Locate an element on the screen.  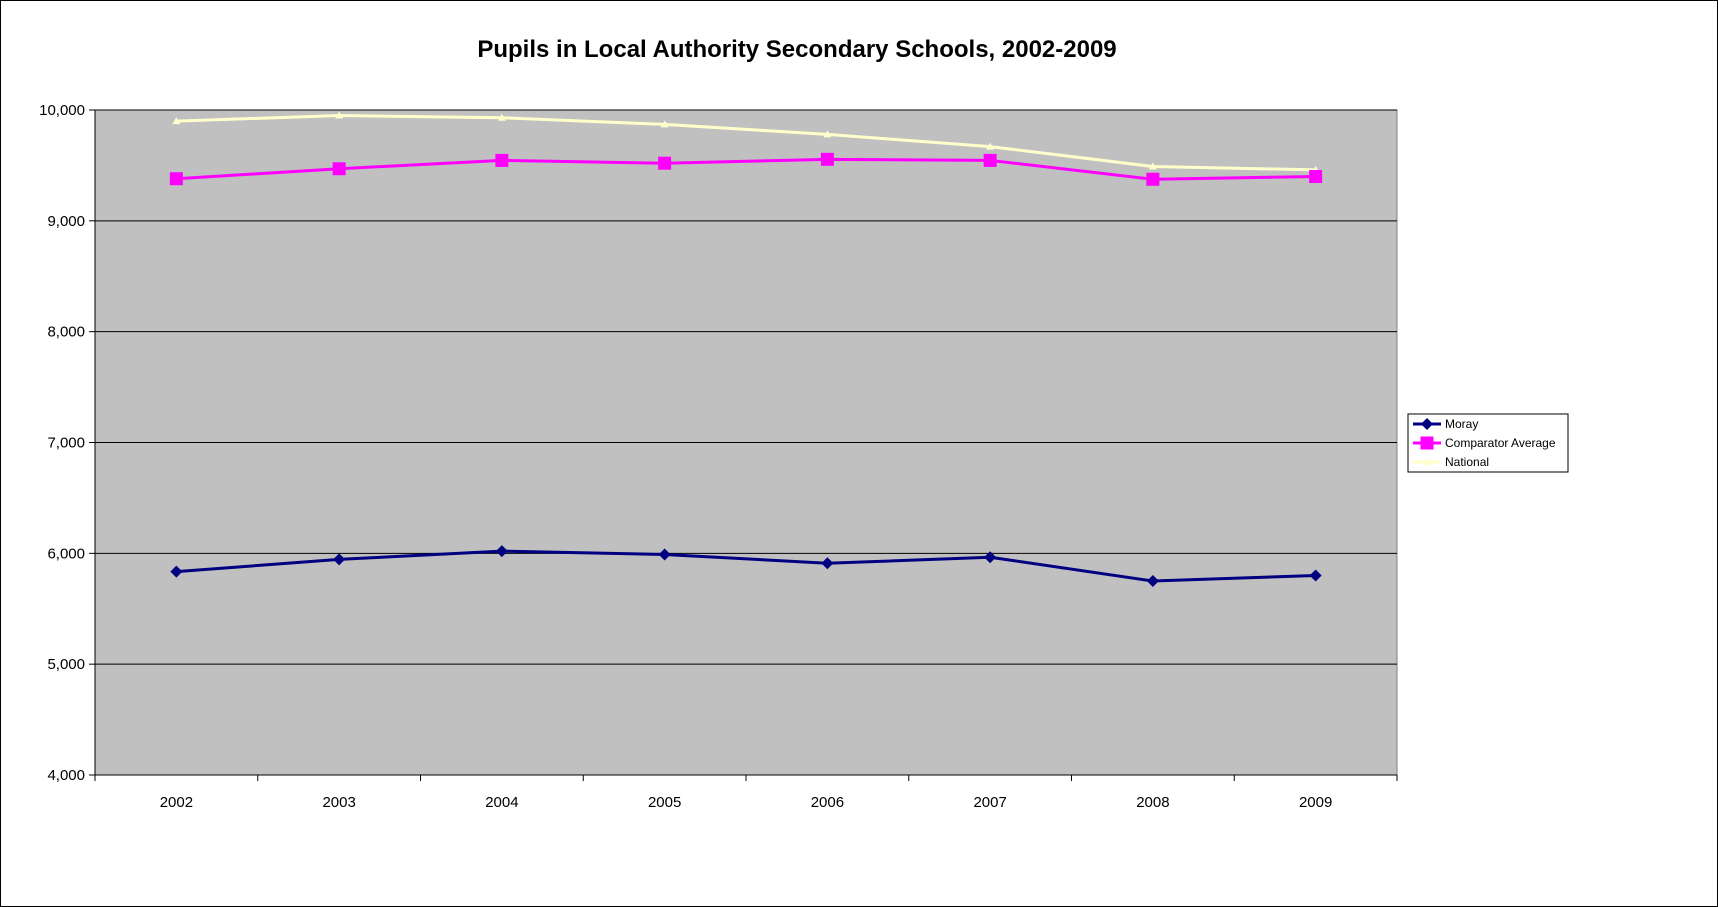
legend-item: Comparator Average is located at coordinates (1484, 443).